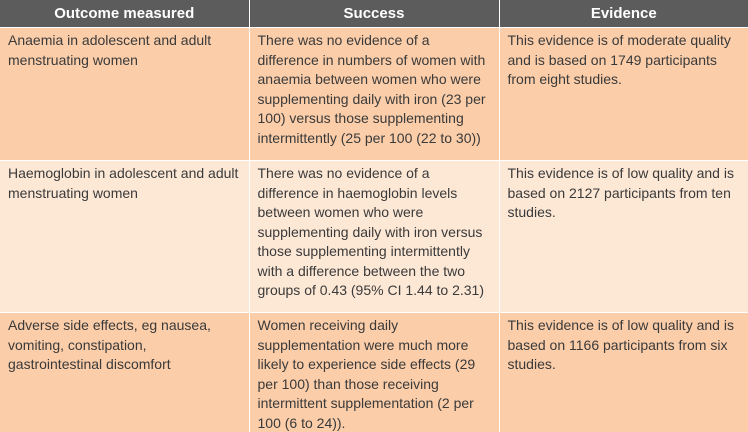  I want to click on table-header: Outcome measured Success Evidence, so click(374, 14).